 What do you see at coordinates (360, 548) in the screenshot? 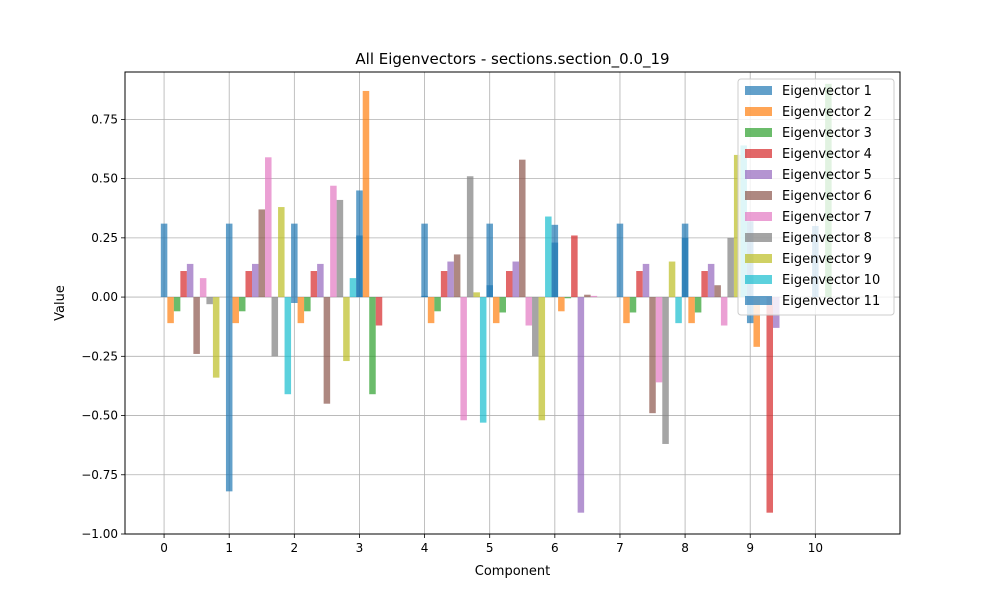
I see `x-tick-label: 3` at bounding box center [360, 548].